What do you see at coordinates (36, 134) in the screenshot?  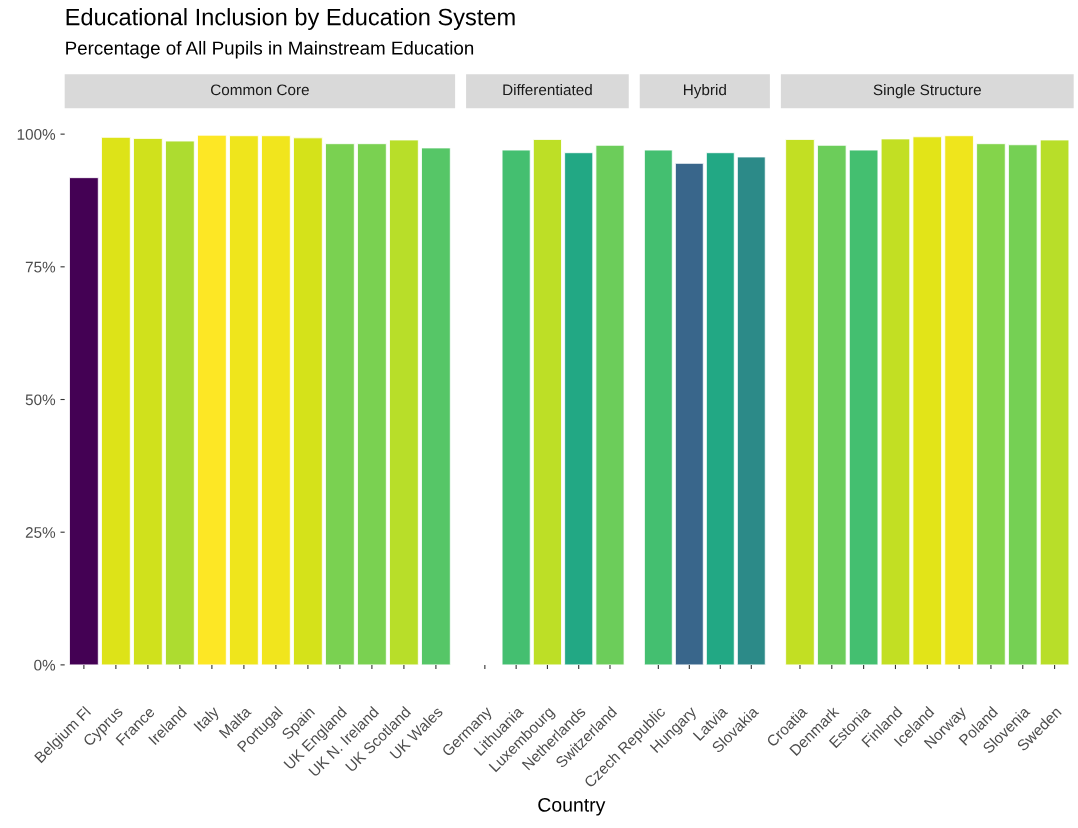 I see `y-tick-label: 100%` at bounding box center [36, 134].